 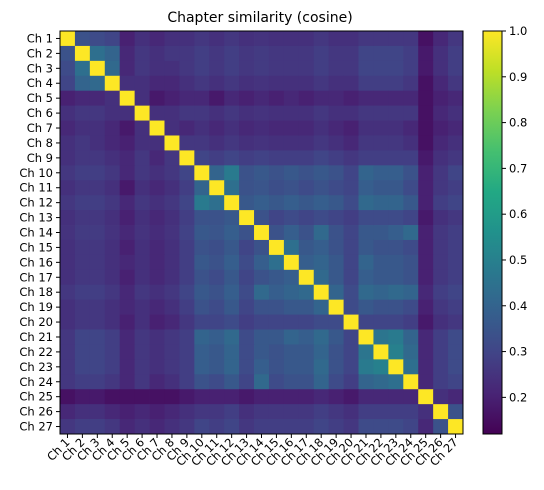 I want to click on colorbar-tick-label: 0.3, so click(x=518, y=352).